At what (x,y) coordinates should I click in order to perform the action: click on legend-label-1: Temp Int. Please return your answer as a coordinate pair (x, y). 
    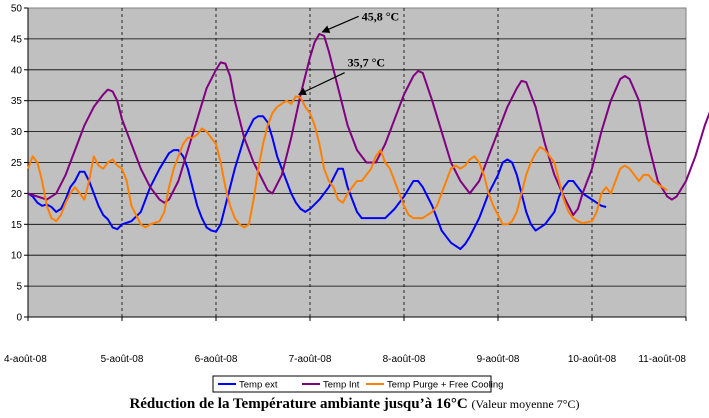
    Looking at the image, I should click on (341, 385).